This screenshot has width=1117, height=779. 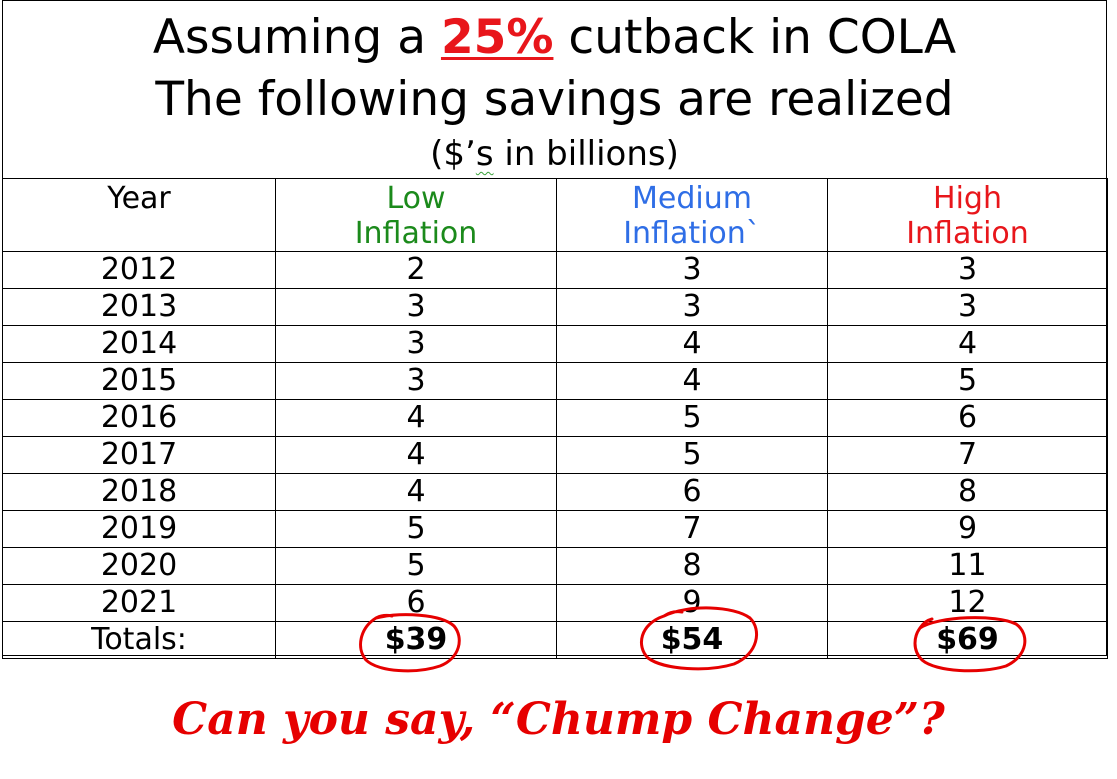 What do you see at coordinates (139, 492) in the screenshot?
I see `cell-year: 2018` at bounding box center [139, 492].